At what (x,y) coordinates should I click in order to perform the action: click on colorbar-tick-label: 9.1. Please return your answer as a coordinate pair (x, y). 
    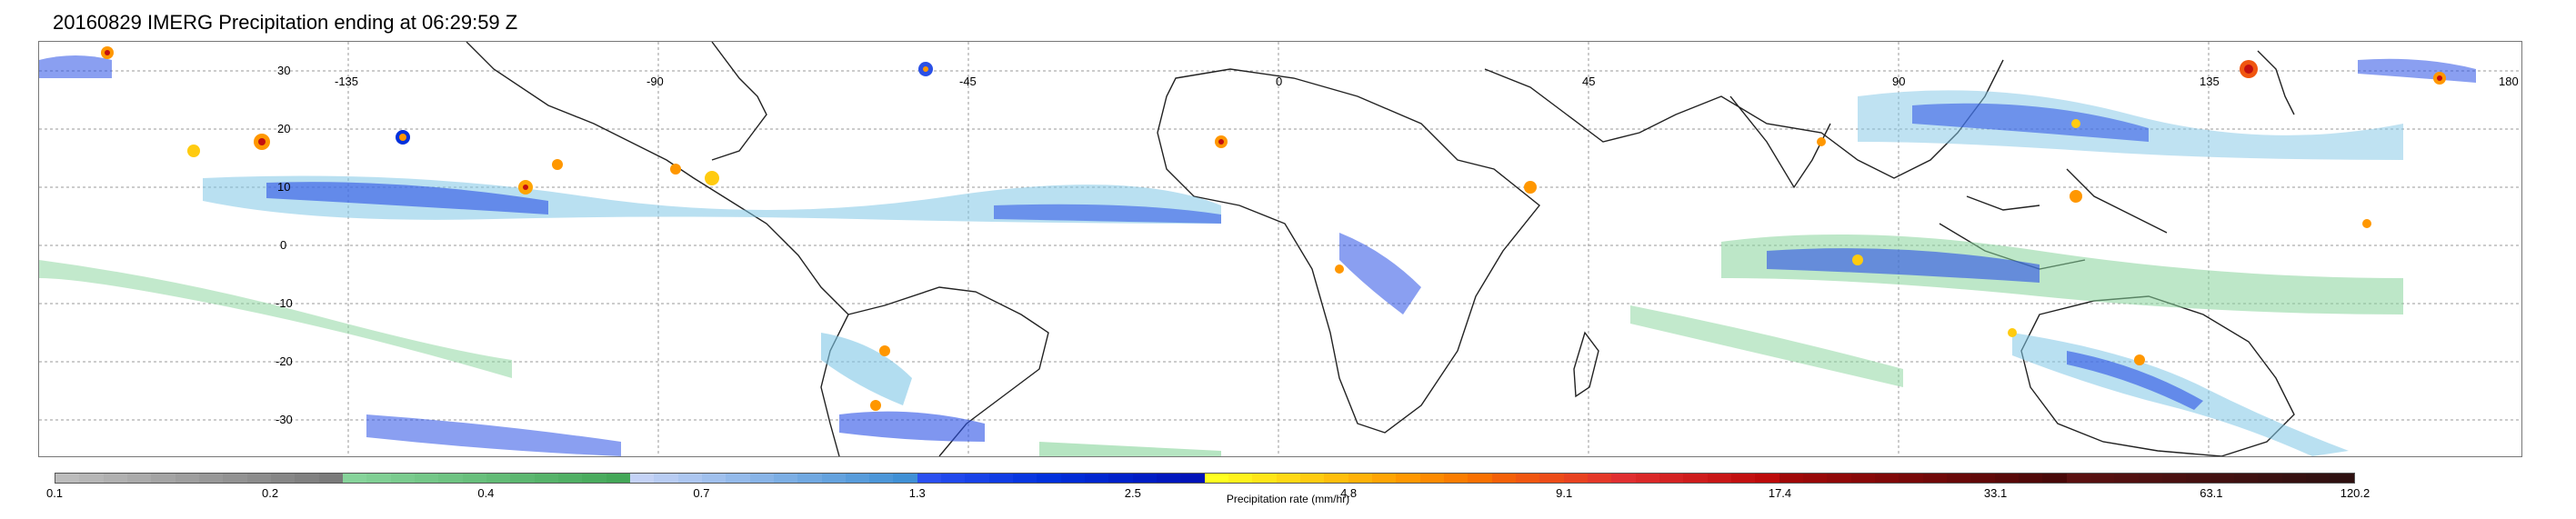
    Looking at the image, I should click on (1564, 493).